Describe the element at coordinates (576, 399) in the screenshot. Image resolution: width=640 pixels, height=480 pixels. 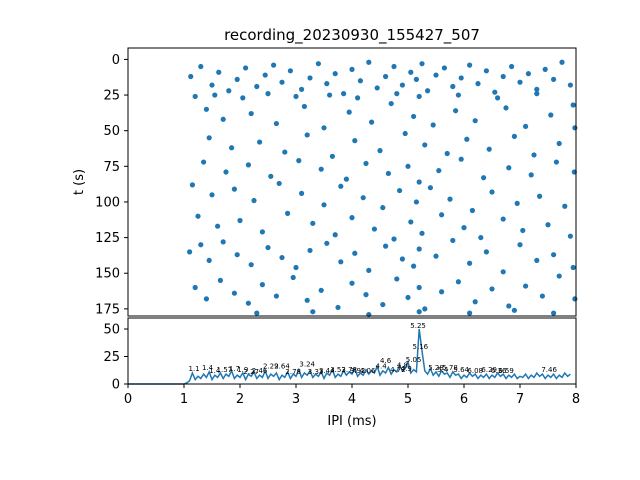
I see `x-tick-label: 8` at that location.